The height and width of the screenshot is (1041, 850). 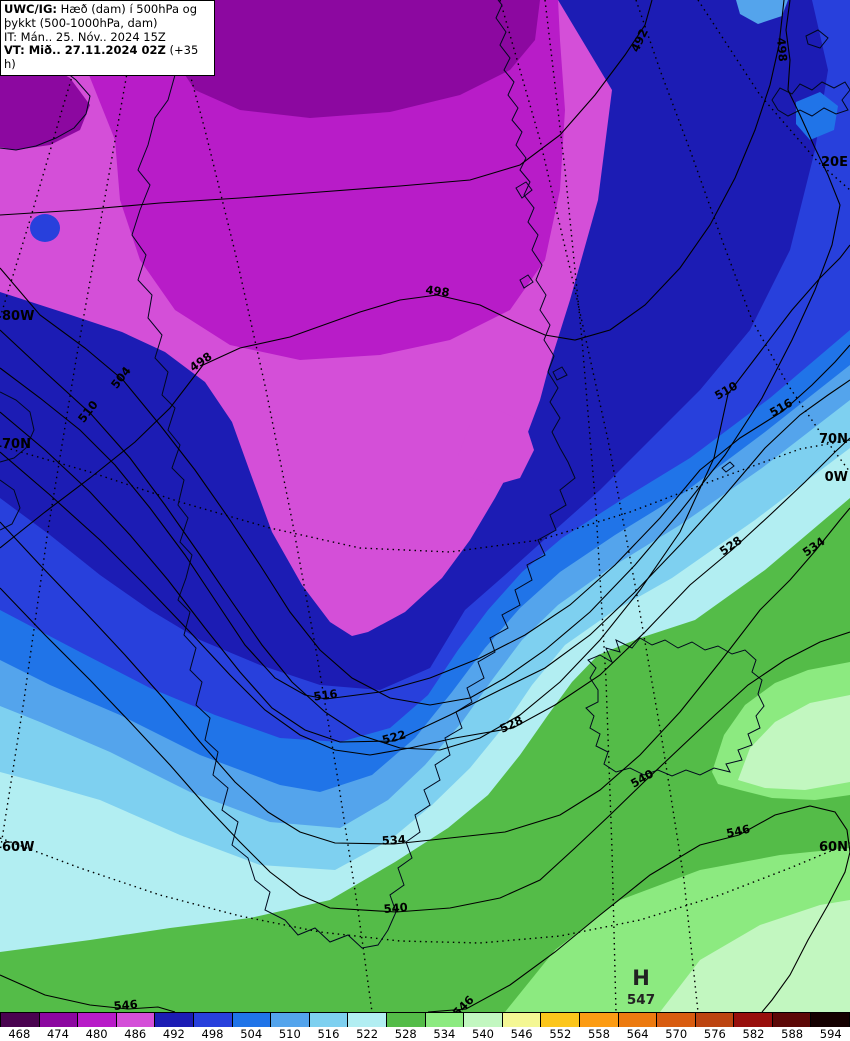 What do you see at coordinates (560, 1034) in the screenshot?
I see `colorbar-value-552: 552` at bounding box center [560, 1034].